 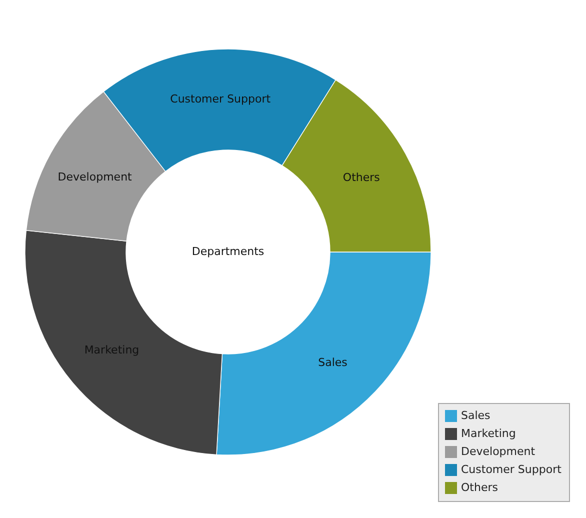 I want to click on text: Departments, so click(x=228, y=251).